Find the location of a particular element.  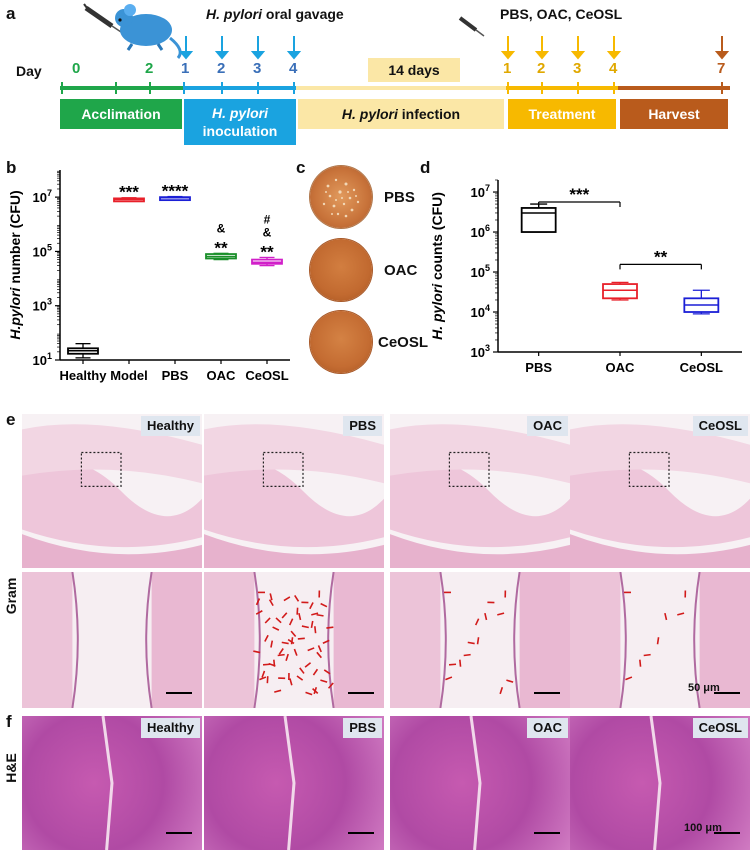

gram-zoom-image-healthy is located at coordinates (112, 640).